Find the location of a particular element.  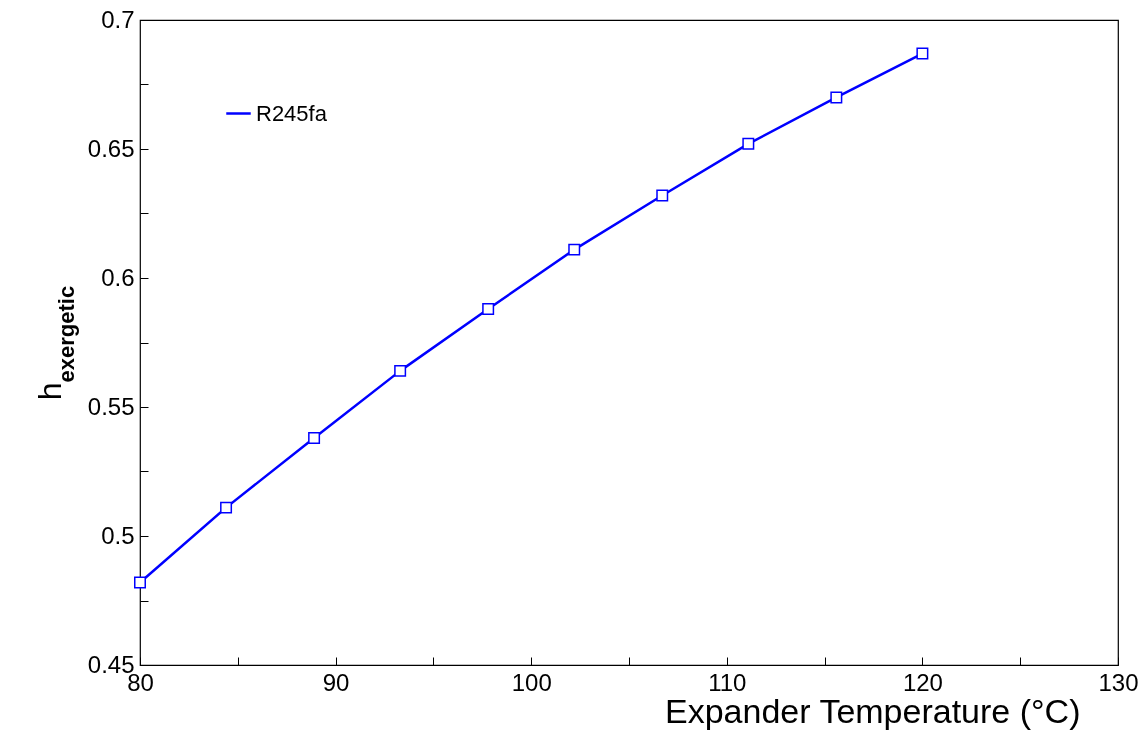

y-tick-label: 0.7 is located at coordinates (118, 19).